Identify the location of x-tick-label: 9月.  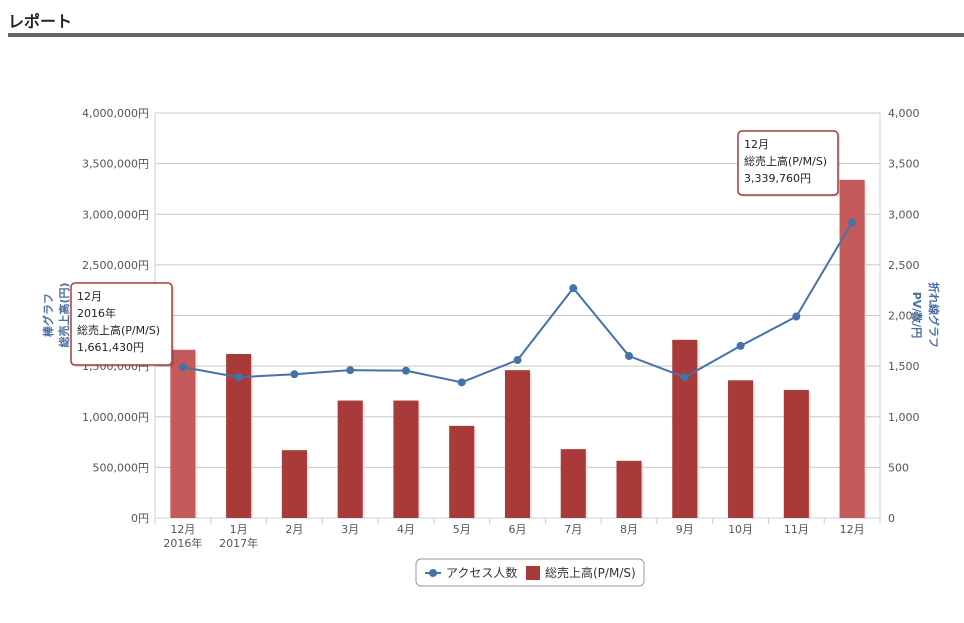
(685, 529).